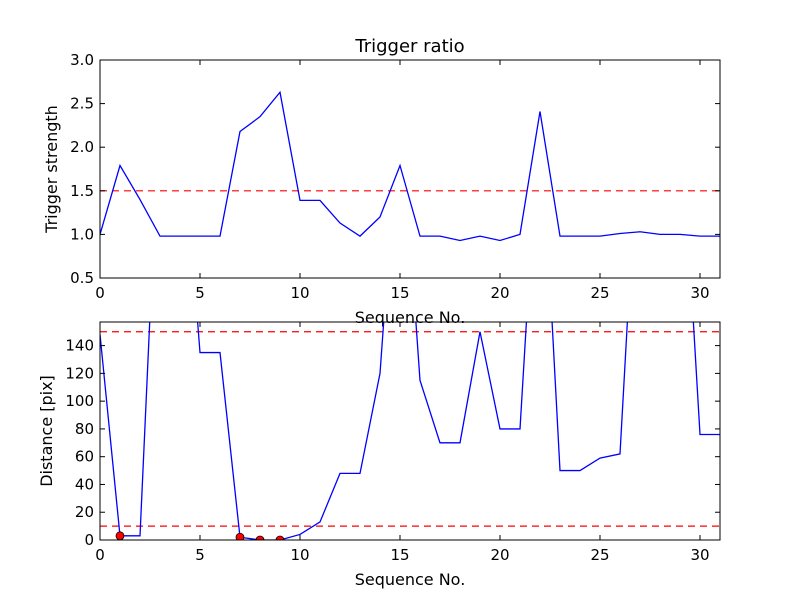 The image size is (800, 600). What do you see at coordinates (399, 293) in the screenshot?
I see `top-xtick-label-3: 15` at bounding box center [399, 293].